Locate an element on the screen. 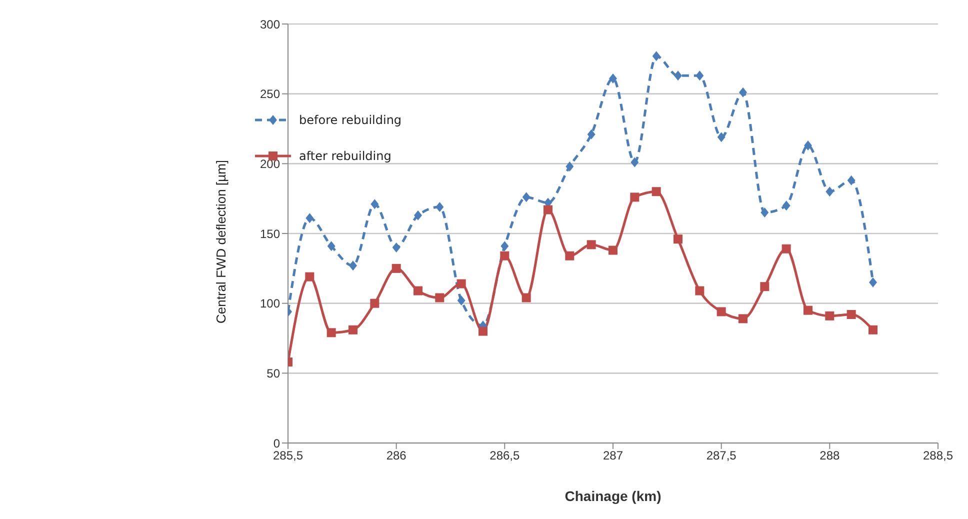  y-tick-label: 50 is located at coordinates (273, 373).